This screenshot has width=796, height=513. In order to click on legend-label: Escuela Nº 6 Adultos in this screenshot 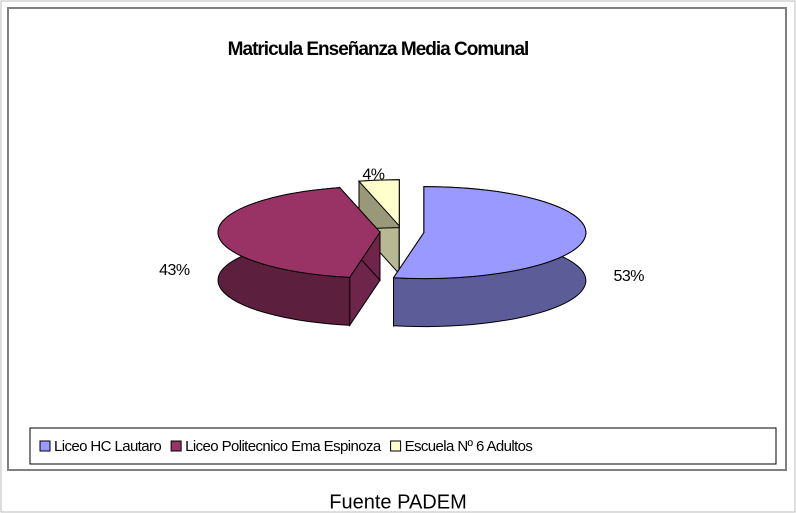, I will do `click(469, 446)`.